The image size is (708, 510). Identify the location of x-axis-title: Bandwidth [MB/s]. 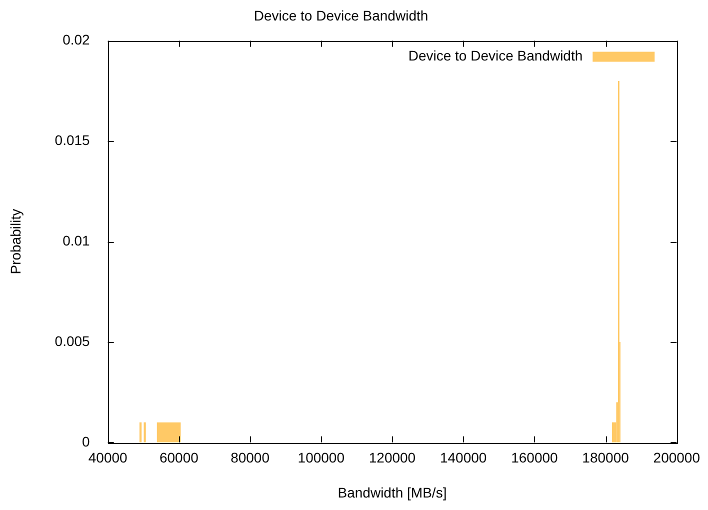
(392, 492).